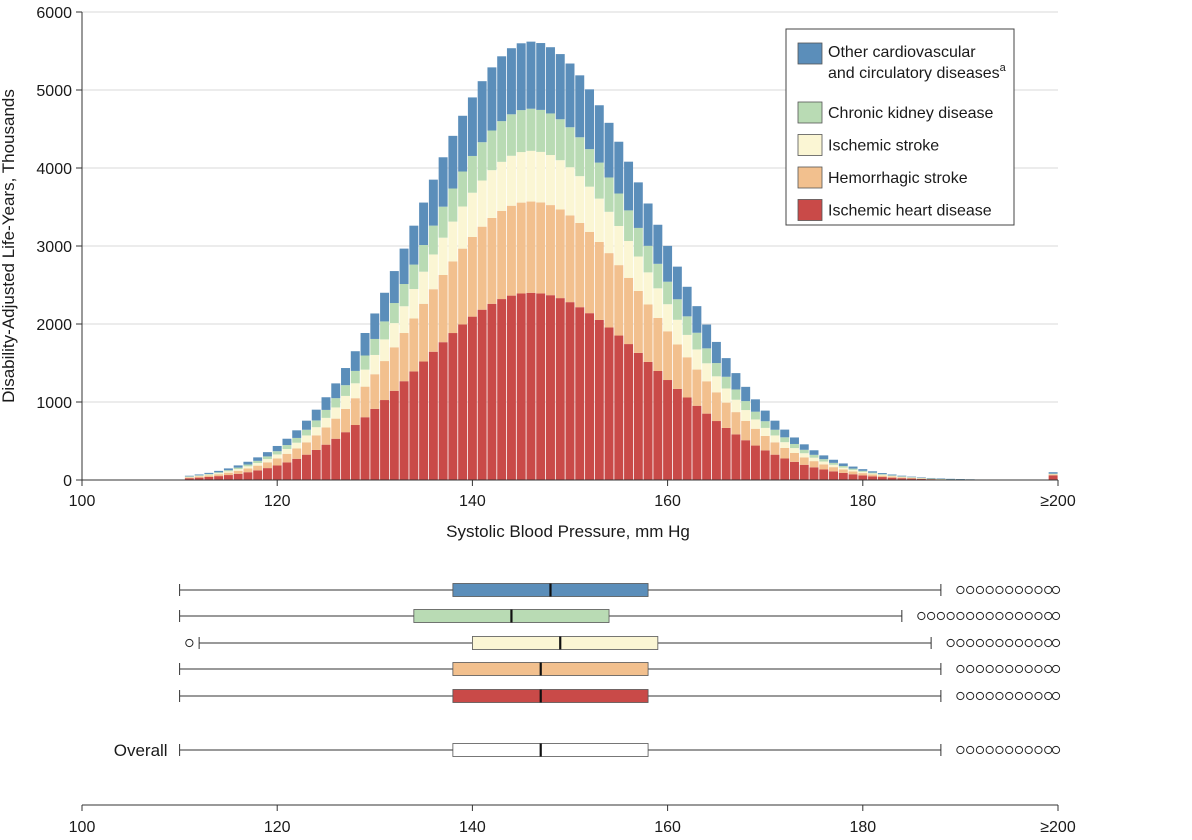 This screenshot has height=840, width=1192. I want to click on box-iqr, so click(550, 696).